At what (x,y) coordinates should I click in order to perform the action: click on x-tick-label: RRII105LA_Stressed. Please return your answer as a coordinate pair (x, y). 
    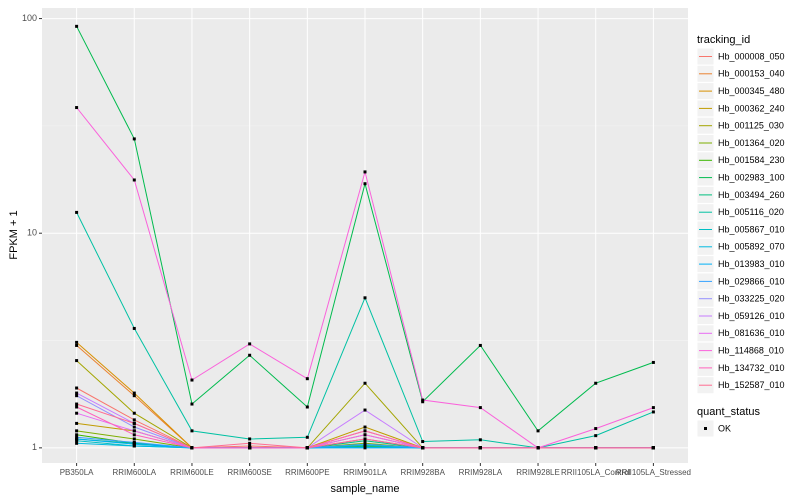
    Looking at the image, I should click on (653, 472).